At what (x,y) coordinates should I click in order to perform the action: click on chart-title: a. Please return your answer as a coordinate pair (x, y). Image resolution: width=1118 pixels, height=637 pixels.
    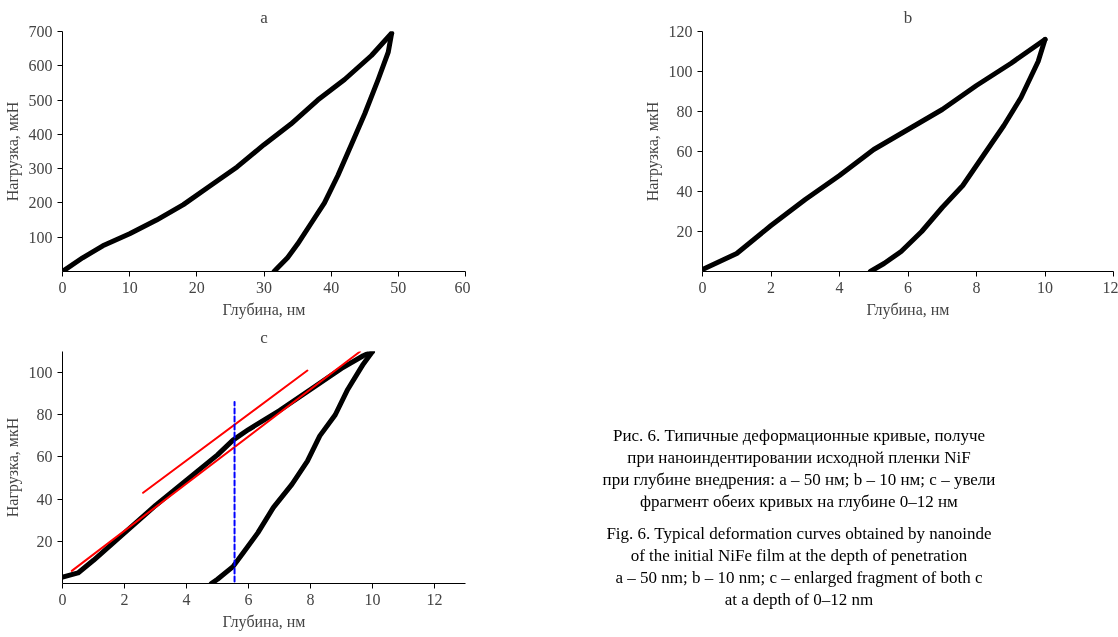
    Looking at the image, I should click on (264, 17).